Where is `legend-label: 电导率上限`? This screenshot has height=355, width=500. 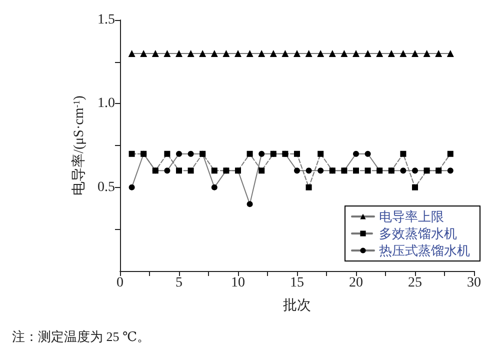 legend-label: 电导率上限 is located at coordinates (411, 216).